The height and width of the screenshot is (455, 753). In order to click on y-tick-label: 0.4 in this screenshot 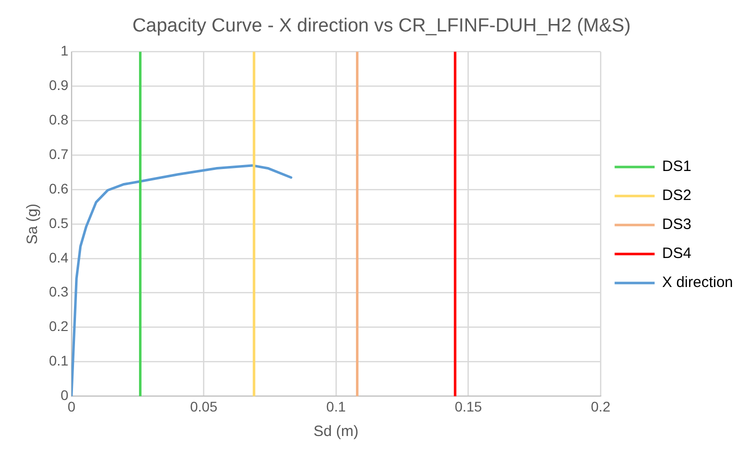, I will do `click(58, 257)`.